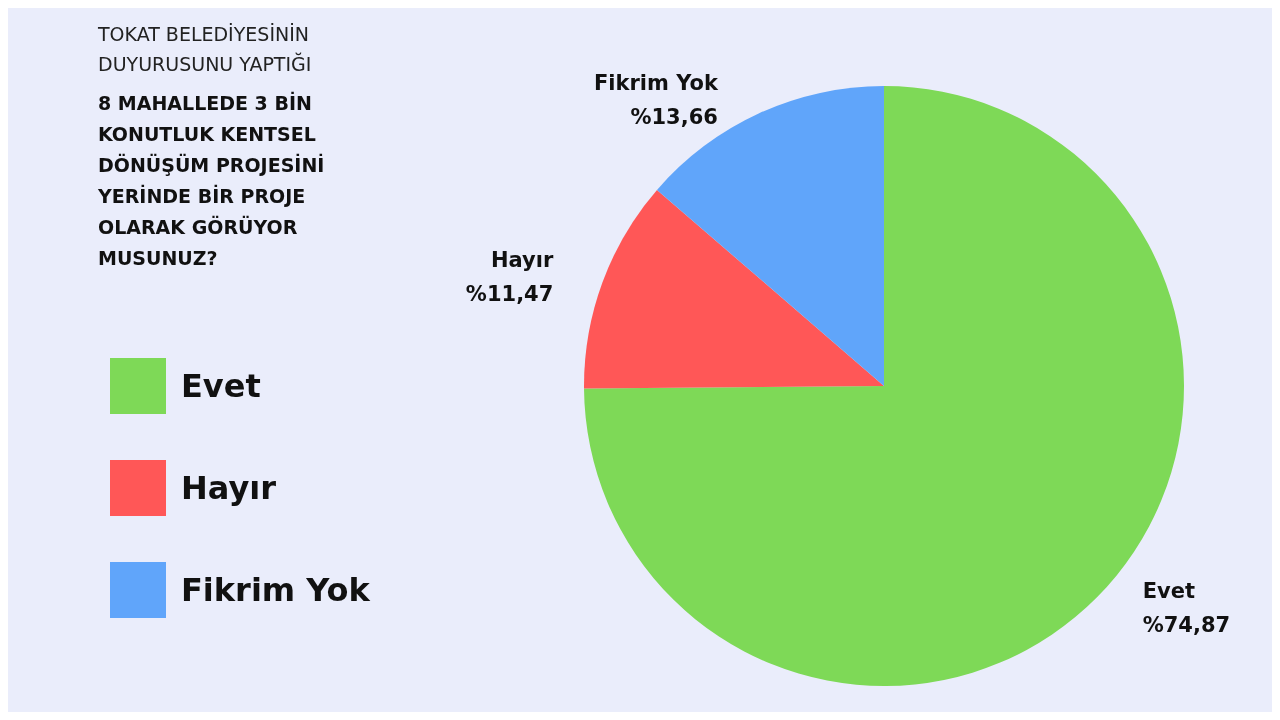 The width and height of the screenshot is (1280, 720). What do you see at coordinates (509, 294) in the screenshot?
I see `data-label: %11,47` at bounding box center [509, 294].